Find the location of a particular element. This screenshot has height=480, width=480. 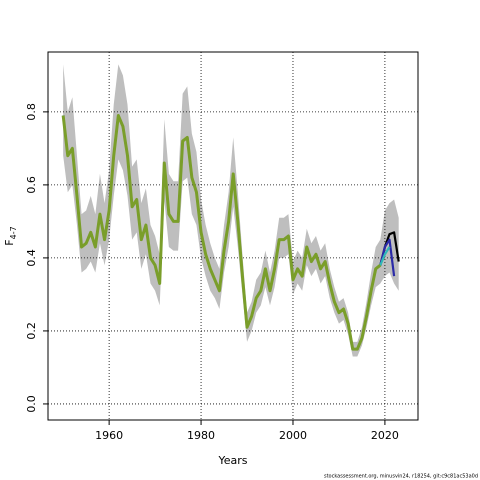

y-axis-label-sub: 4-7 is located at coordinates (13, 232).